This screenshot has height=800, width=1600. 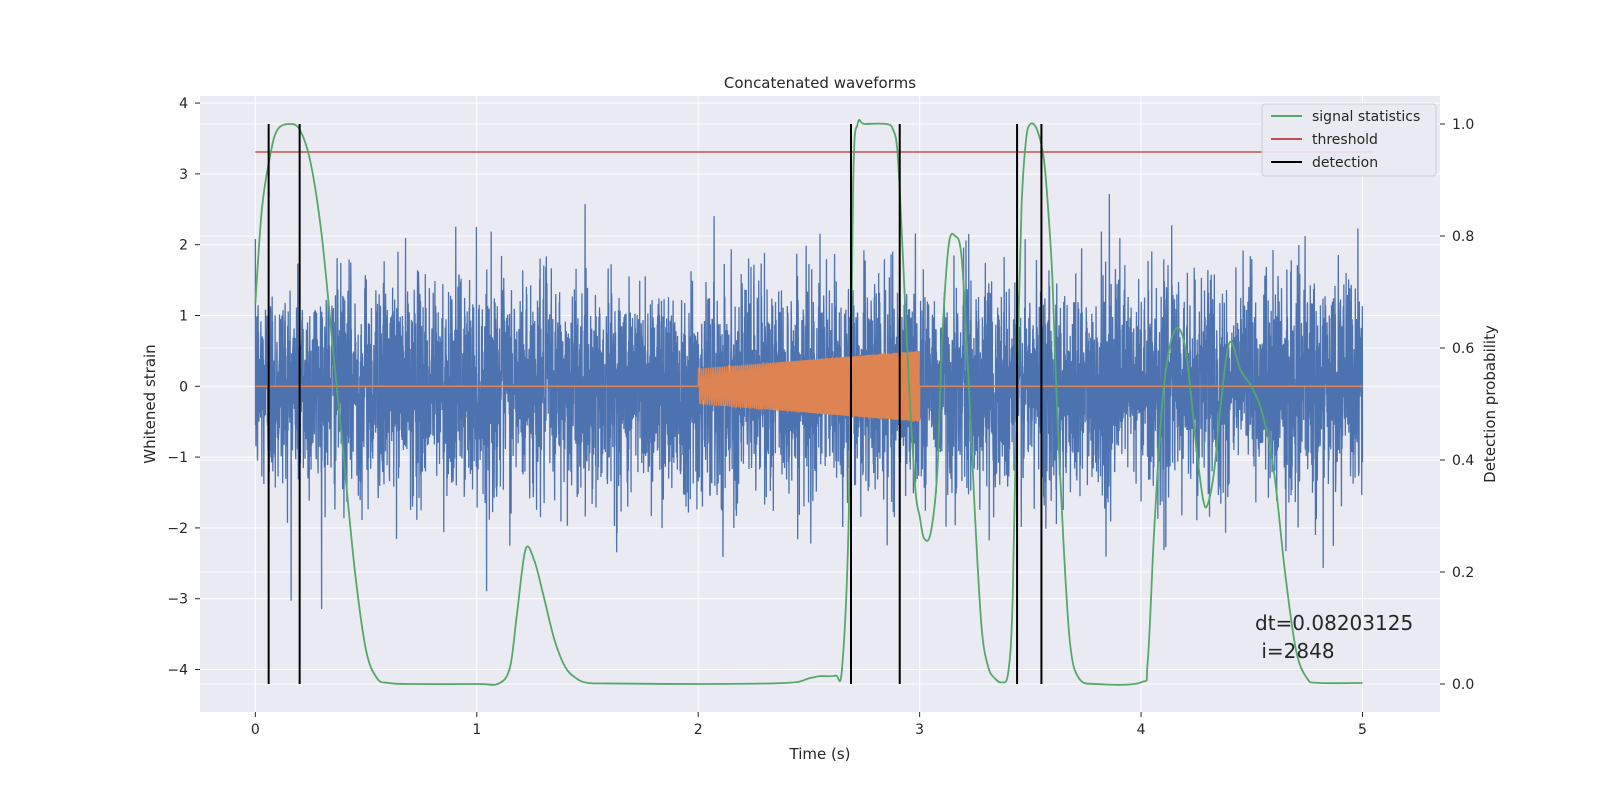 What do you see at coordinates (183, 246) in the screenshot?
I see `y-tick-label: 2` at bounding box center [183, 246].